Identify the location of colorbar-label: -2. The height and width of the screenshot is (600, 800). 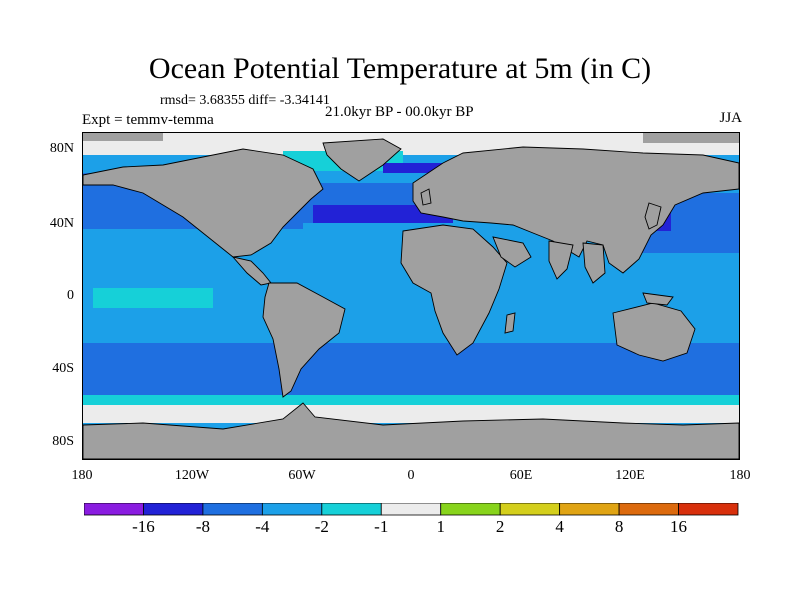
(321, 526).